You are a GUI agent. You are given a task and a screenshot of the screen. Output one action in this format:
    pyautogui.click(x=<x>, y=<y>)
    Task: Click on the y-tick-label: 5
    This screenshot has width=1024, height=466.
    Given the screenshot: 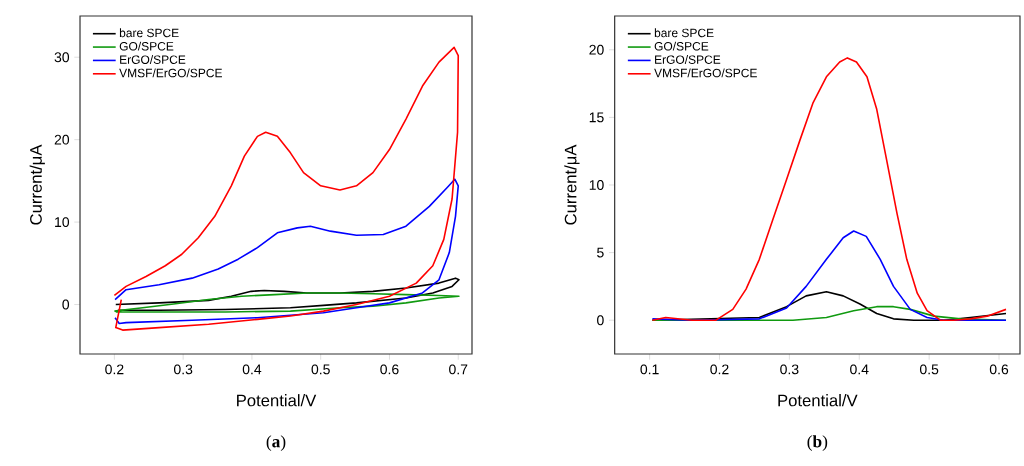 What is the action you would take?
    pyautogui.click(x=600, y=252)
    